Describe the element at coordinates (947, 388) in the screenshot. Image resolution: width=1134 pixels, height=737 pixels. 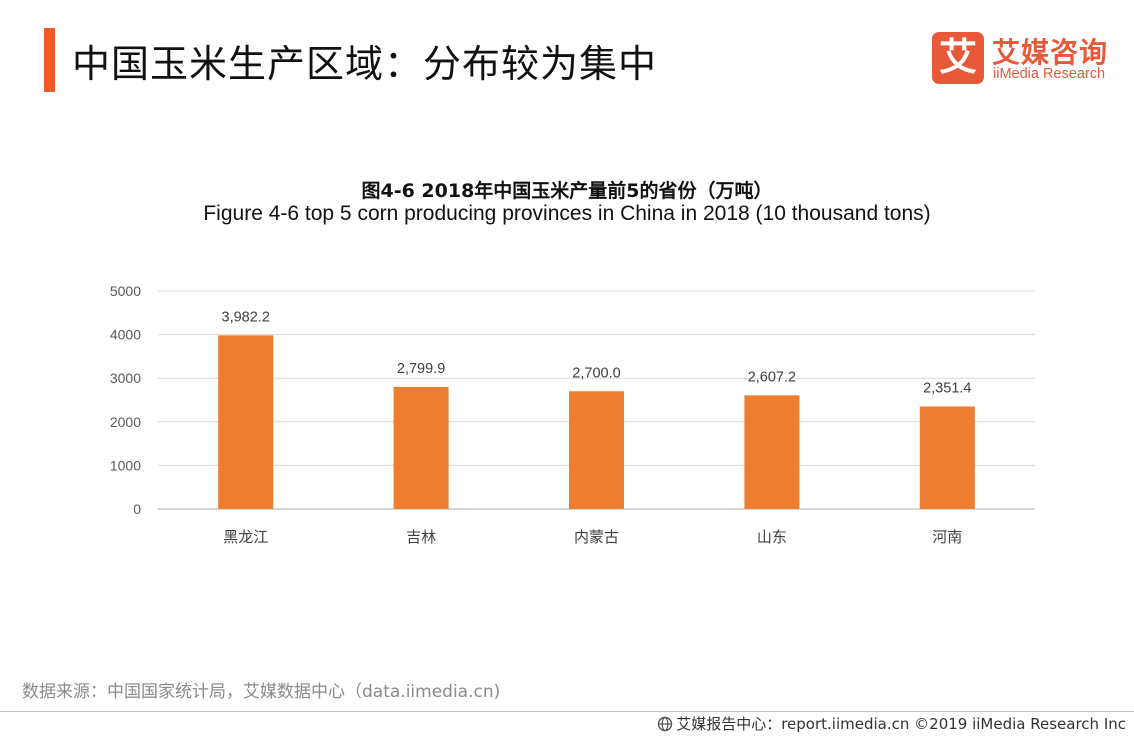
I see `data-label: 2,351.4` at that location.